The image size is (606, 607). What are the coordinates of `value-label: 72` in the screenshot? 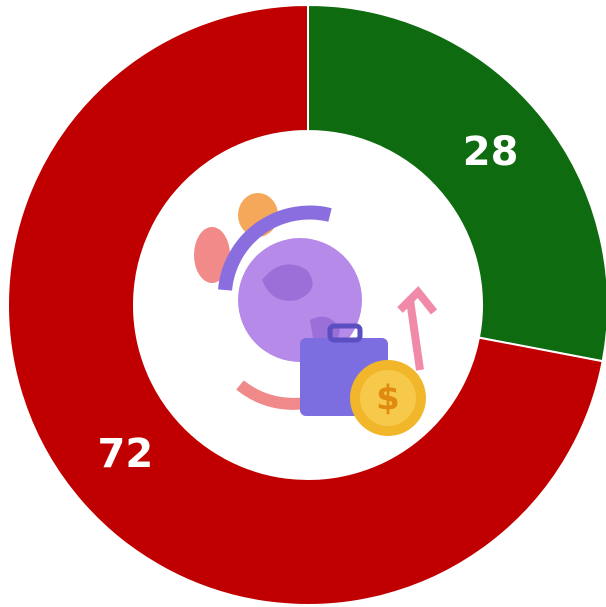 It's located at (126, 454).